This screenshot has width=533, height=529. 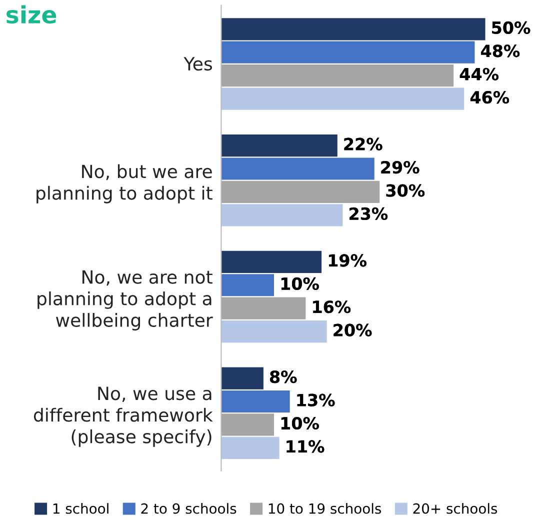 I want to click on legend-label: 1 school, so click(x=80, y=508).